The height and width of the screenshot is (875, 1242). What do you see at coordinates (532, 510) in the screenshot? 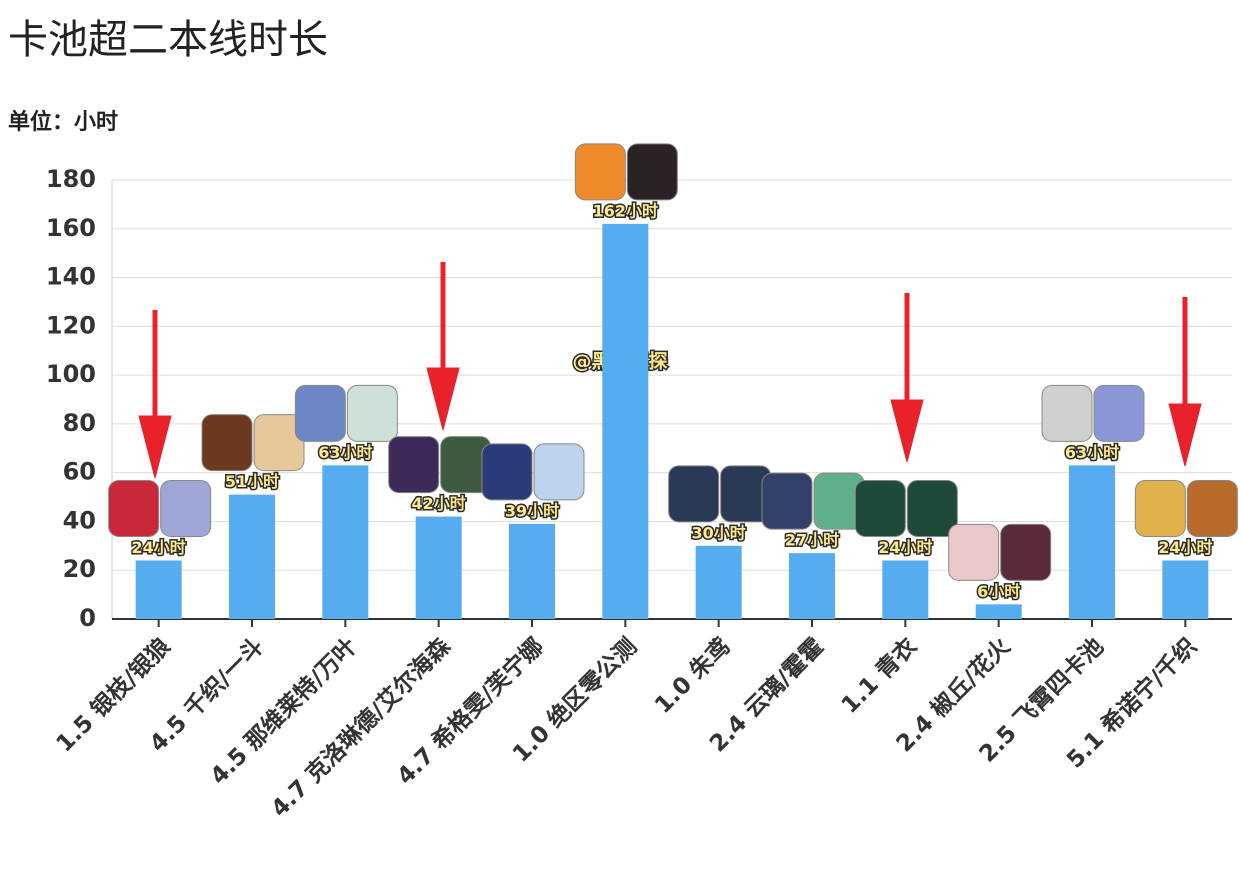
I see `value-label: 39小时` at bounding box center [532, 510].